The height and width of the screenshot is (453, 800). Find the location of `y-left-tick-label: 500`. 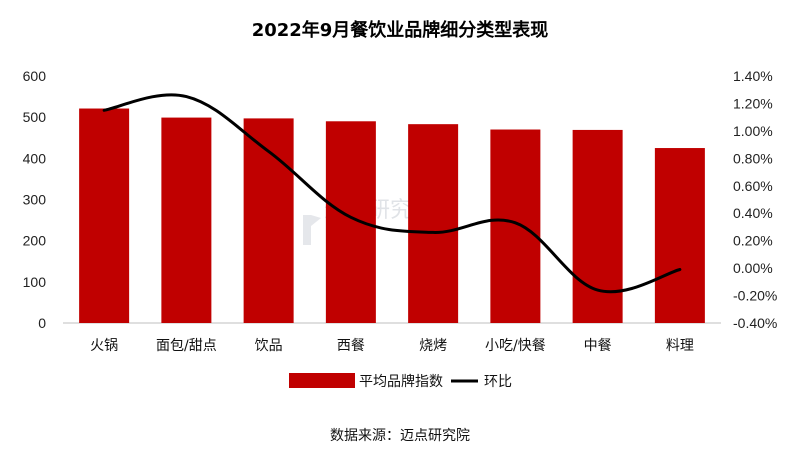

y-left-tick-label: 500 is located at coordinates (35, 117).